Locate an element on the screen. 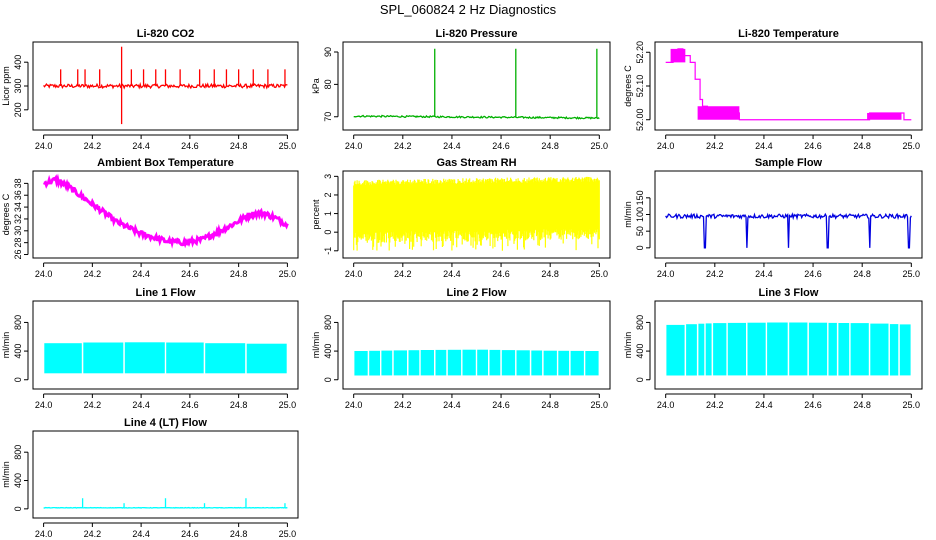 Image resolution: width=936 pixels, height=540 pixels. panel-title: Li-820 CO2 is located at coordinates (165, 34).